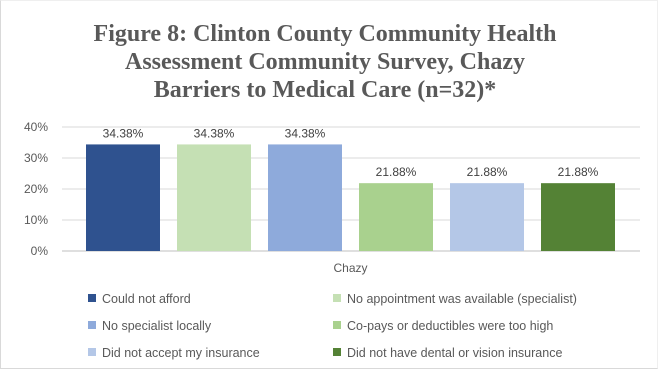 Image resolution: width=658 pixels, height=369 pixels. What do you see at coordinates (36, 127) in the screenshot?
I see `y-tick-label: 40%` at bounding box center [36, 127].